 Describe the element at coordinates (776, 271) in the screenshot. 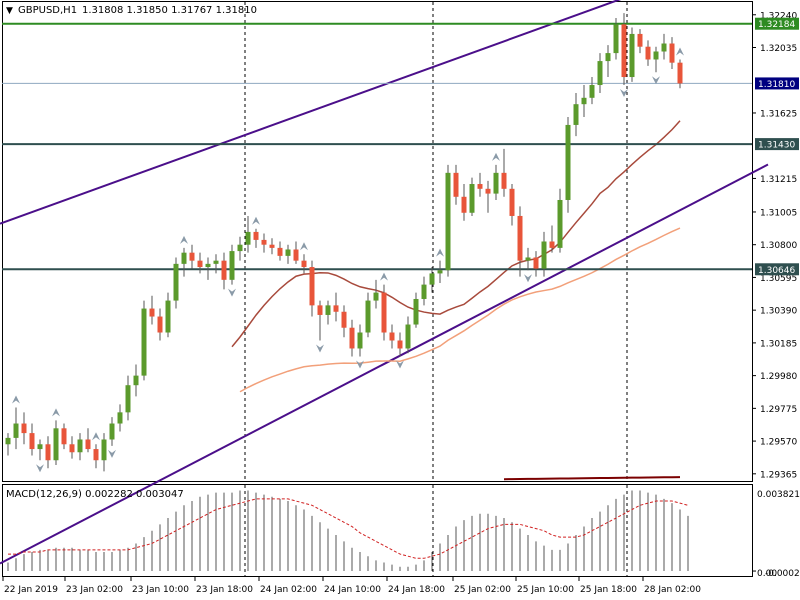

I see `price-marker-label: 1.30646` at that location.